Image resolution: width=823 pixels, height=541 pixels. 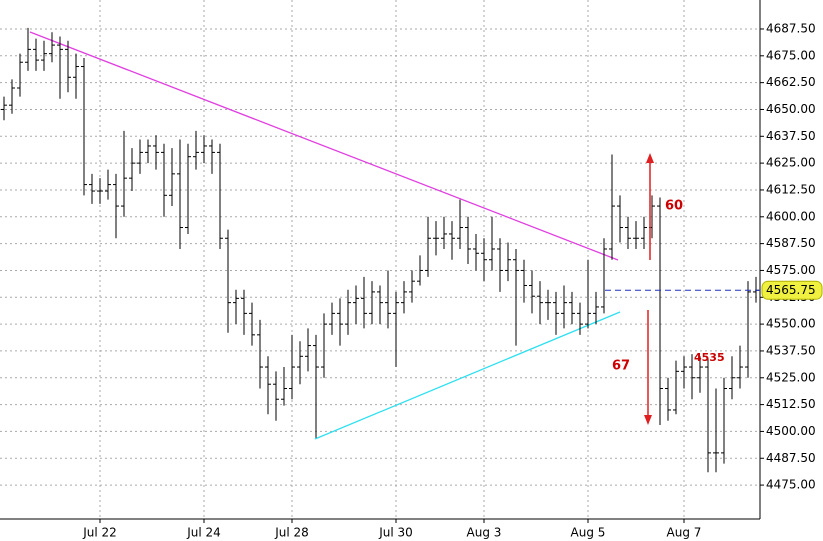 What do you see at coordinates (291, 533) in the screenshot?
I see `x-tick-label: Jul 28` at bounding box center [291, 533].